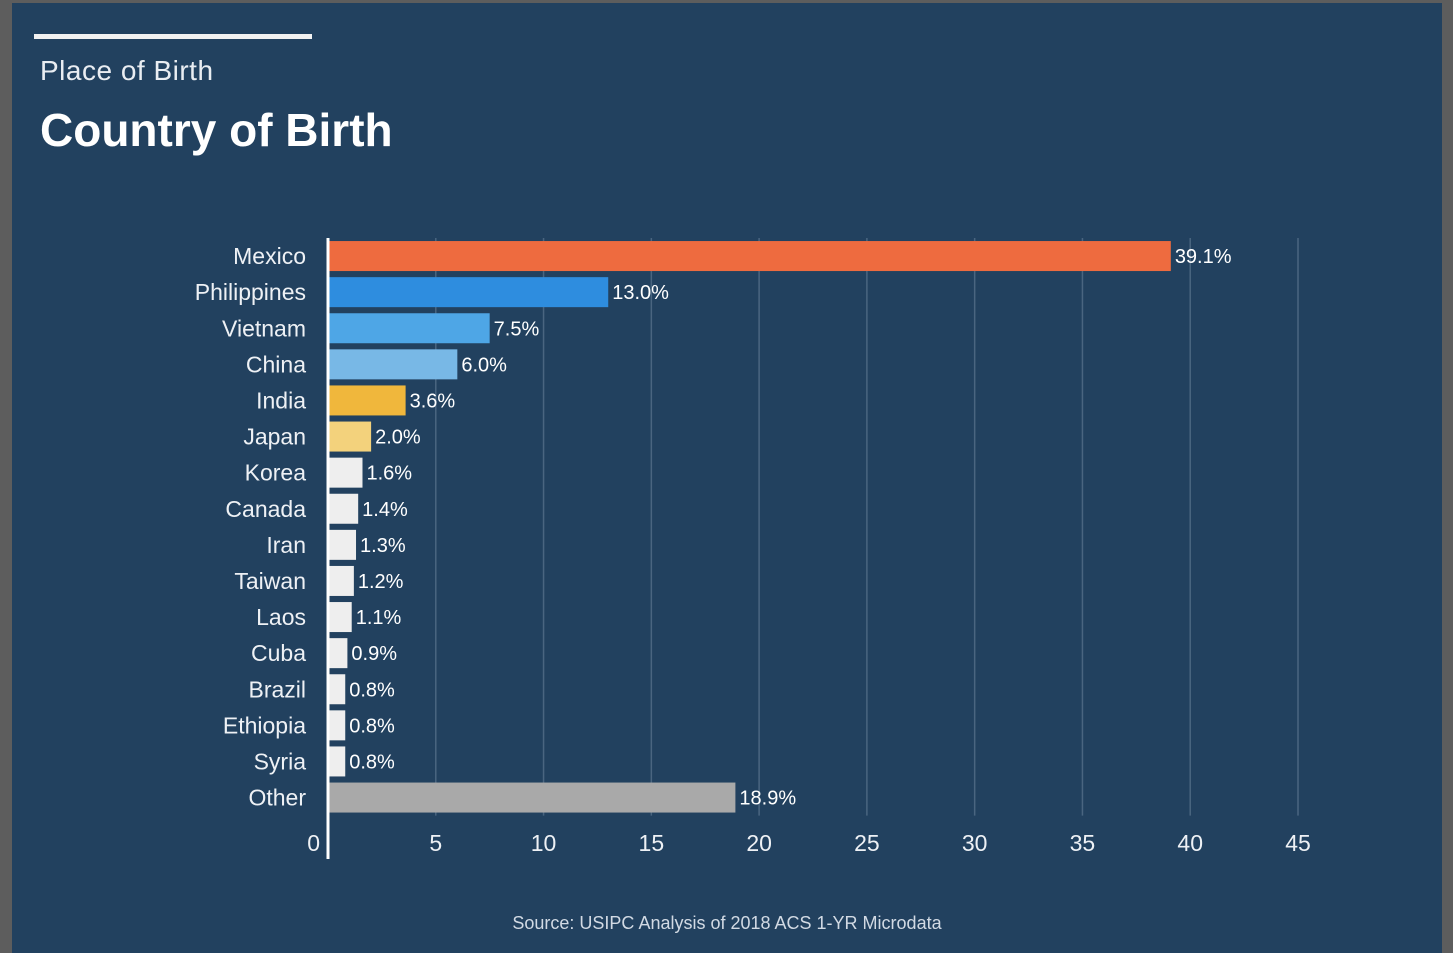 The height and width of the screenshot is (953, 1453). Describe the element at coordinates (1083, 843) in the screenshot. I see `x-tick-label: 35` at that location.